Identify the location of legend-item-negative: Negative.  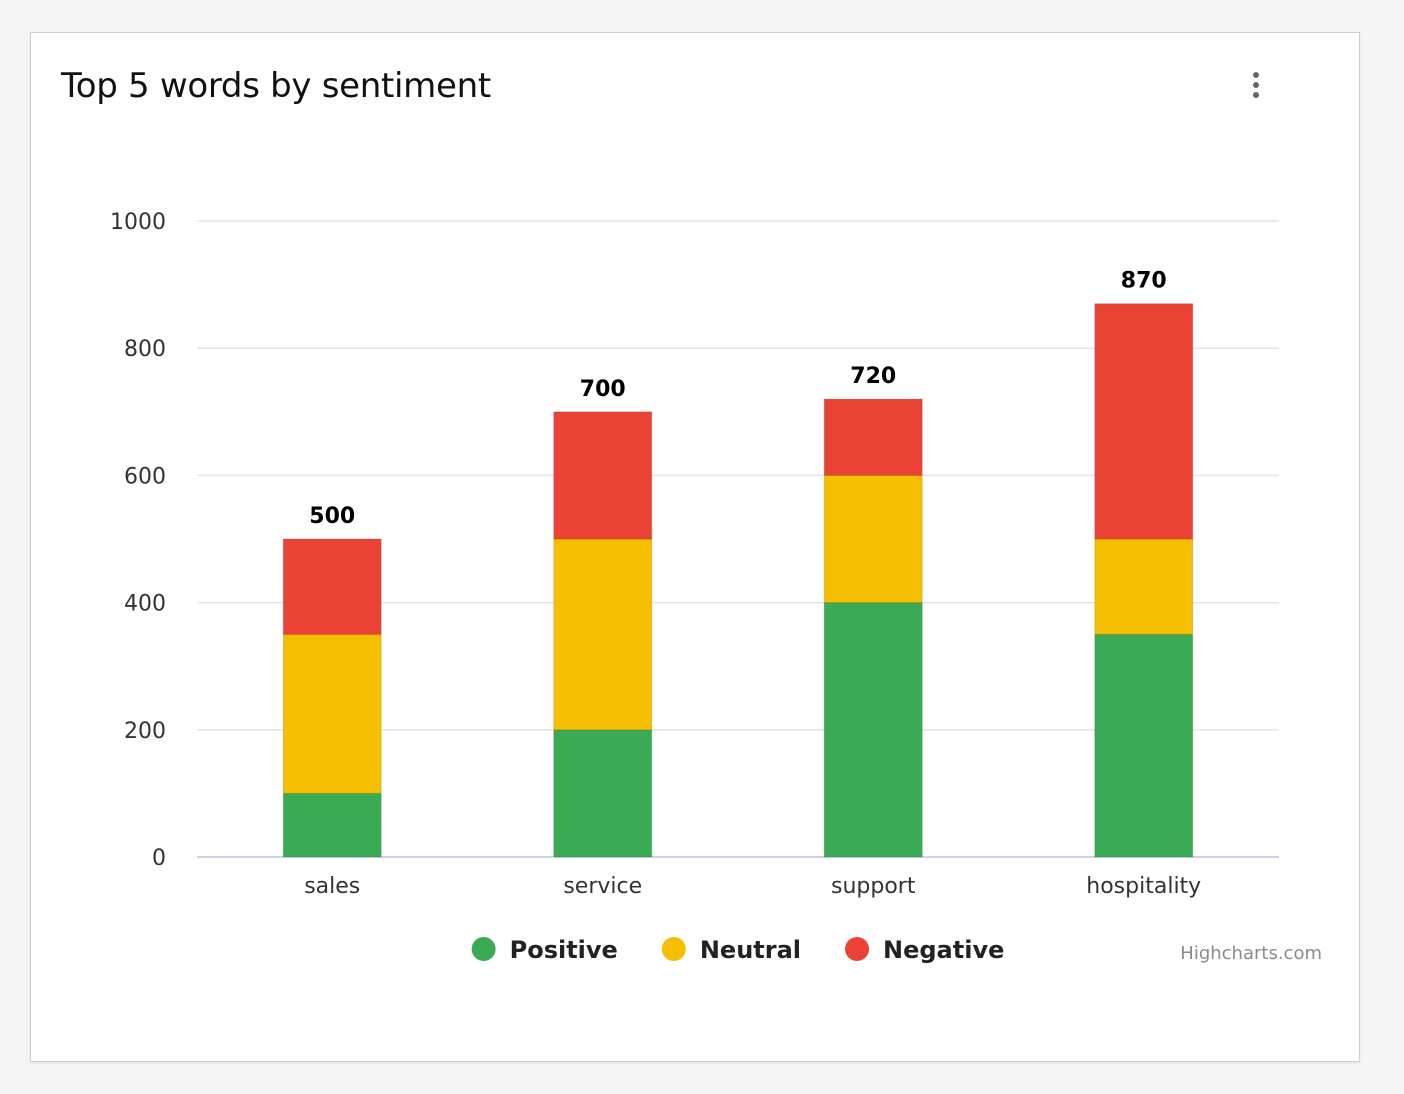
(924, 950).